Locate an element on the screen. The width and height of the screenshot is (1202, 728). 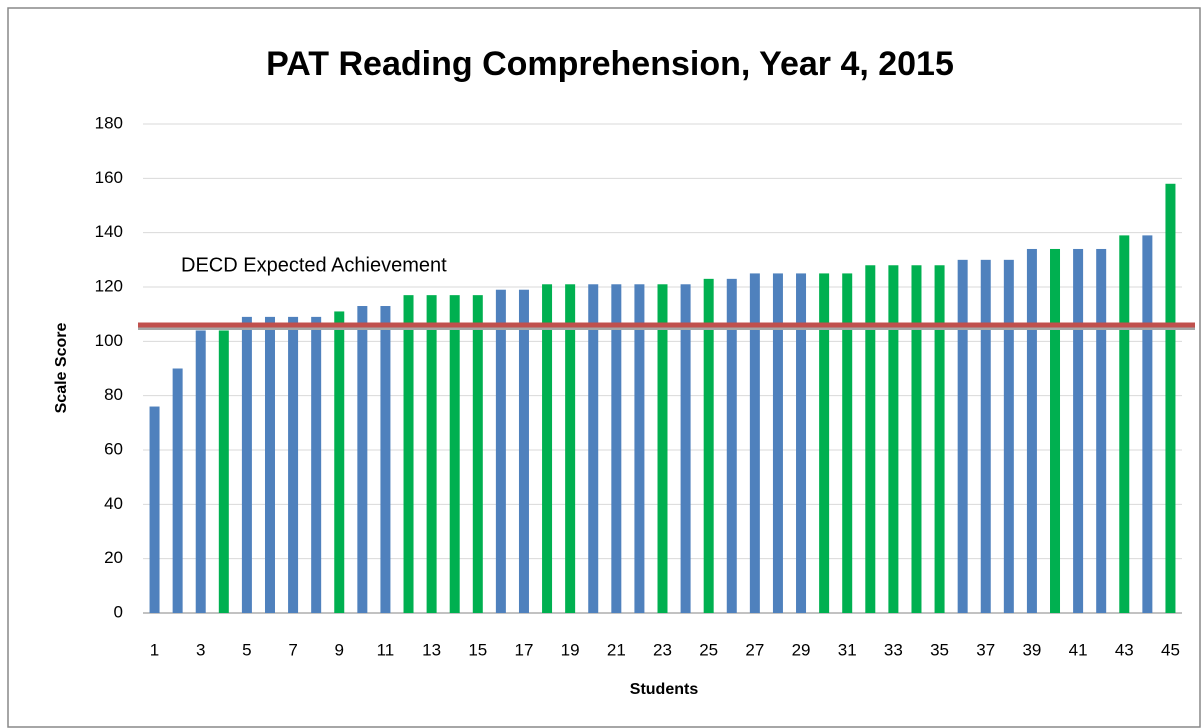
y-tick-label: 180 is located at coordinates (109, 122).